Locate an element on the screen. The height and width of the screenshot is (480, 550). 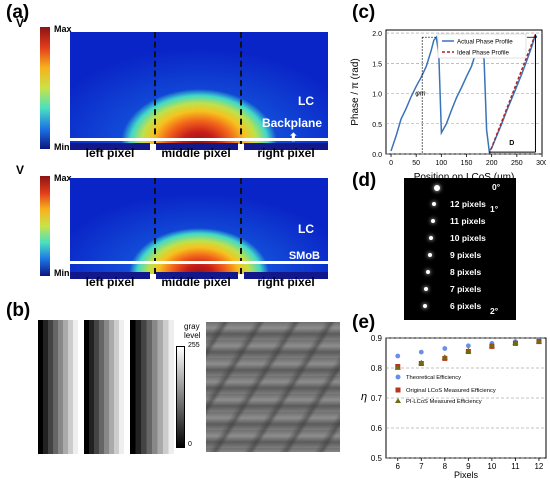
angle-1-label: 1° is located at coordinates (494, 209).